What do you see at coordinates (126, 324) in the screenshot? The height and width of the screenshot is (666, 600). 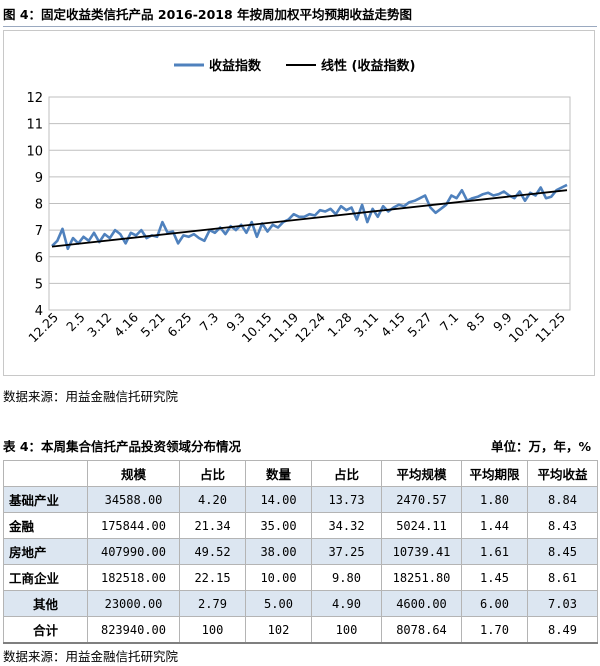 I see `x-tick-label: 4.16` at bounding box center [126, 324].